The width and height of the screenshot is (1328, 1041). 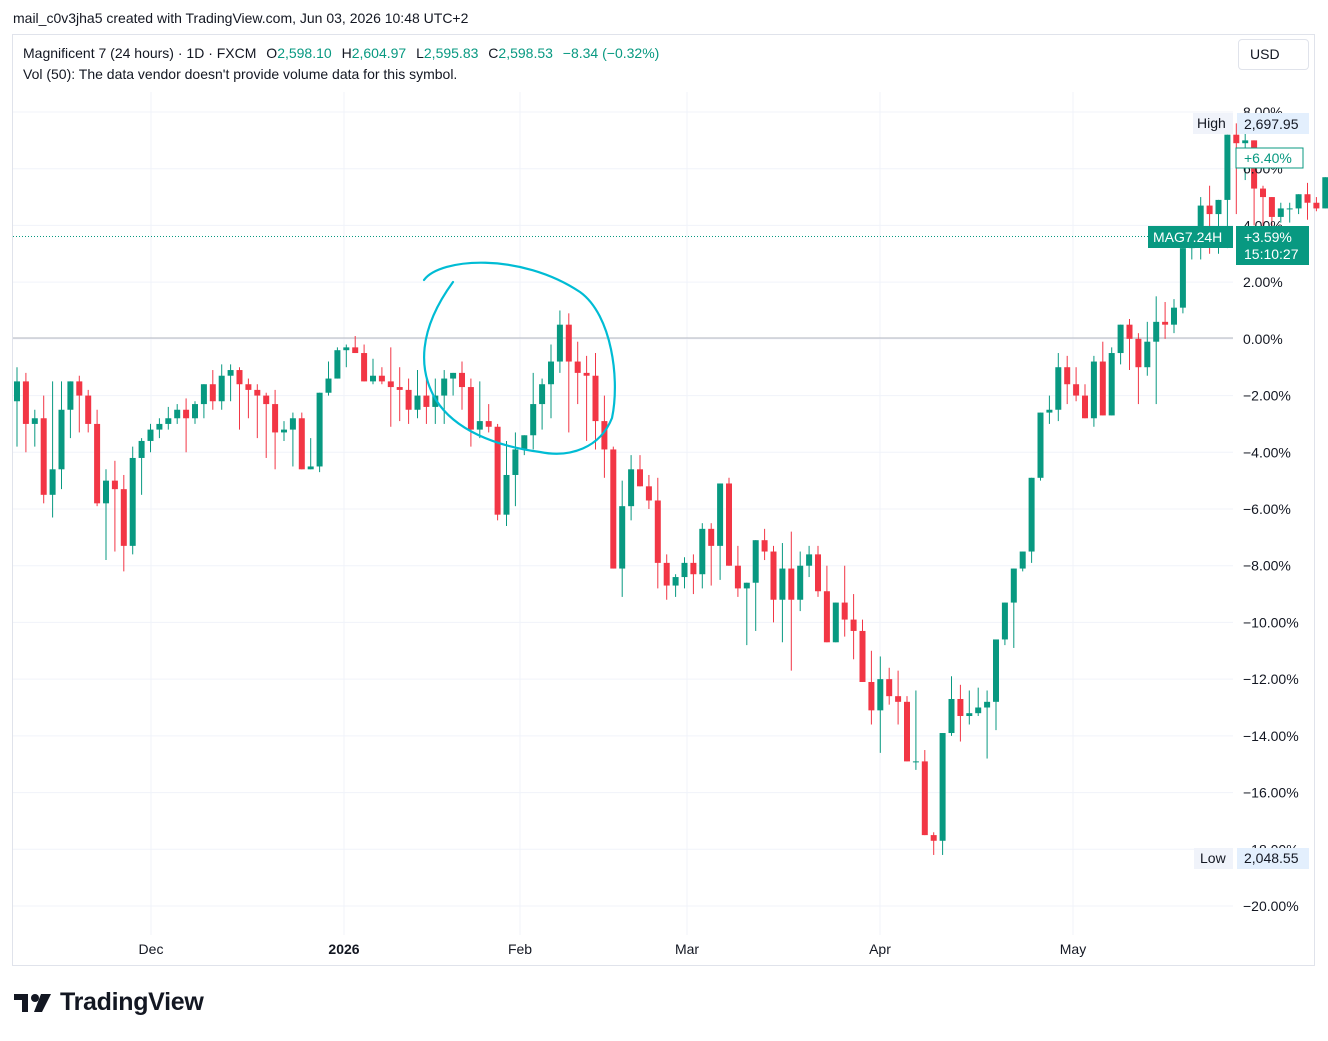 I want to click on currency-button: USD, so click(x=1273, y=54).